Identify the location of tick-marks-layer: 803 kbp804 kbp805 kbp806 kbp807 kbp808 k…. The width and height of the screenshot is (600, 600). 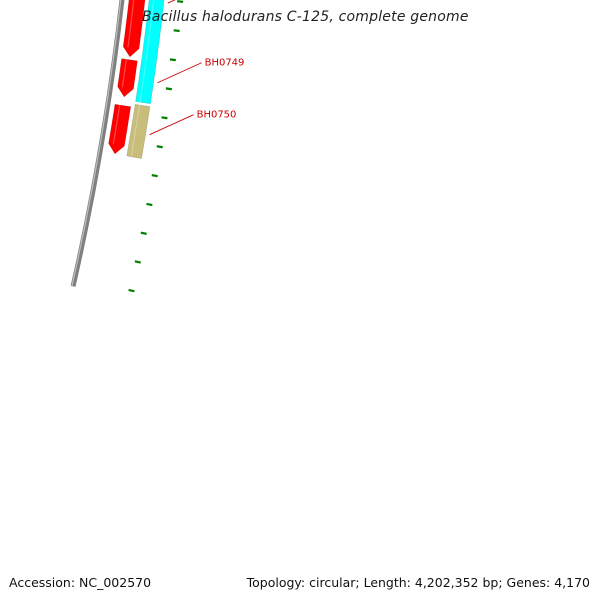
(156, 146).